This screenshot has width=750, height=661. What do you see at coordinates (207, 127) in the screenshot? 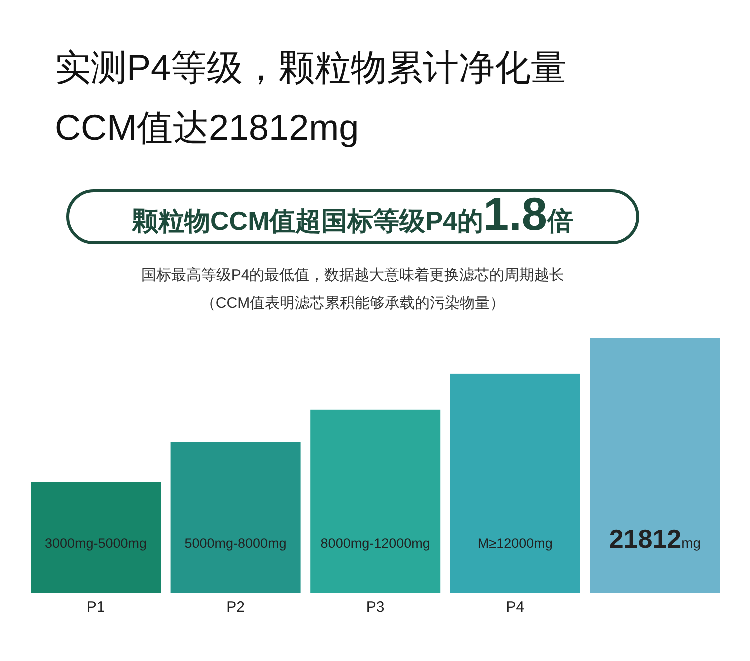
I see `title: CCM值达21812mg` at bounding box center [207, 127].